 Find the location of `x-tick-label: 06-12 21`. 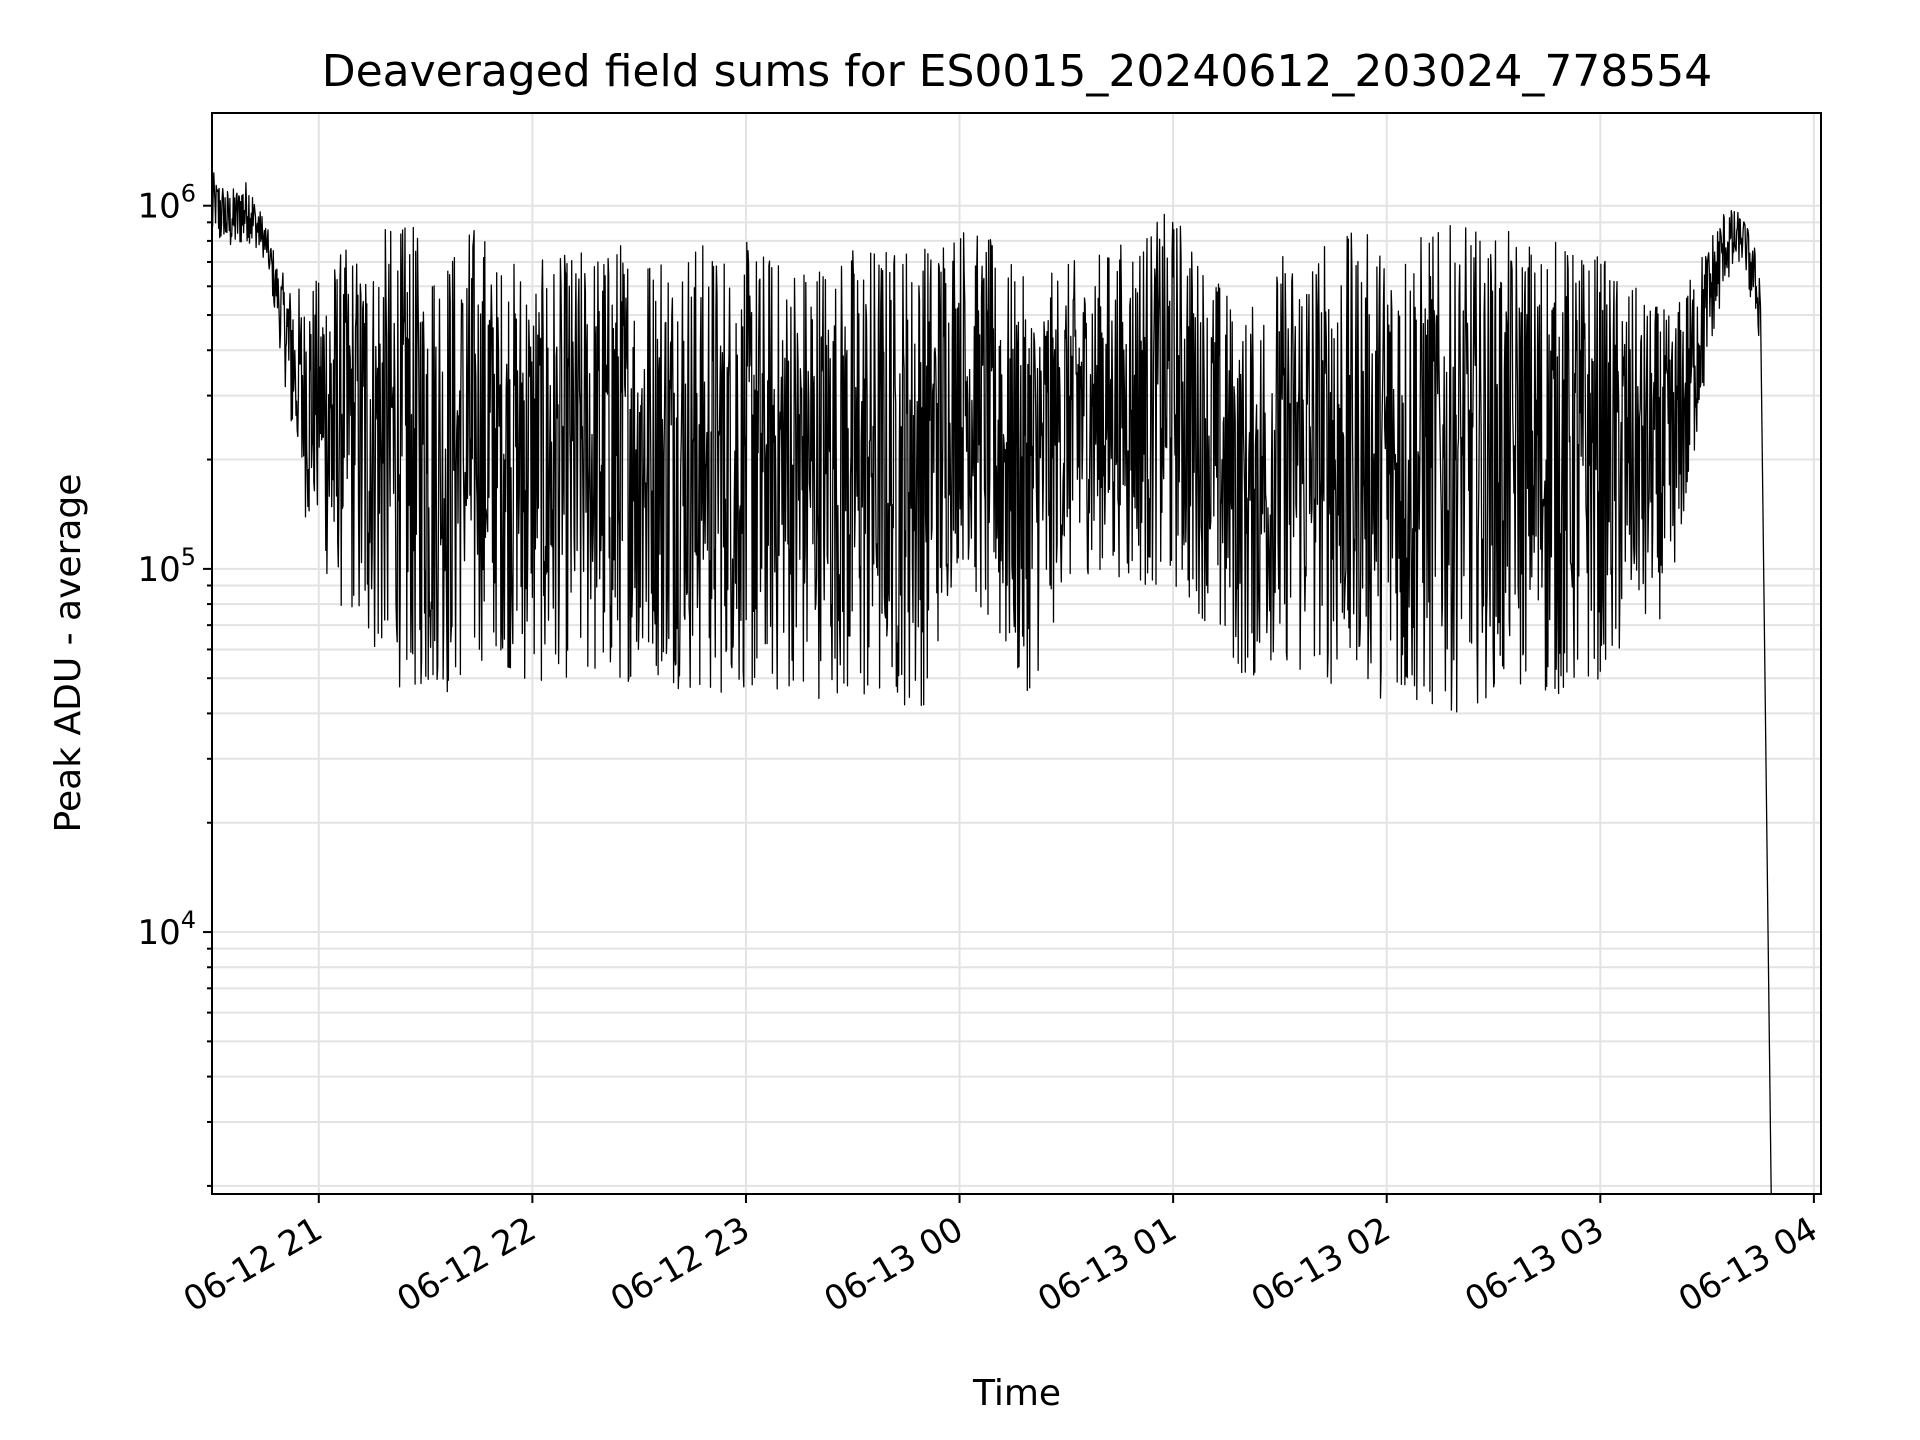

x-tick-label: 06-12 21 is located at coordinates (253, 1264).